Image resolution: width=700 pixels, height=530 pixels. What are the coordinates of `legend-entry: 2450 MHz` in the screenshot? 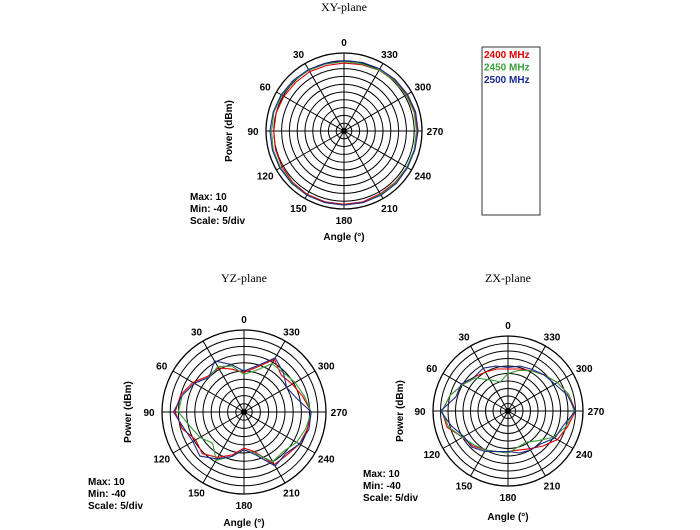 It's located at (507, 68).